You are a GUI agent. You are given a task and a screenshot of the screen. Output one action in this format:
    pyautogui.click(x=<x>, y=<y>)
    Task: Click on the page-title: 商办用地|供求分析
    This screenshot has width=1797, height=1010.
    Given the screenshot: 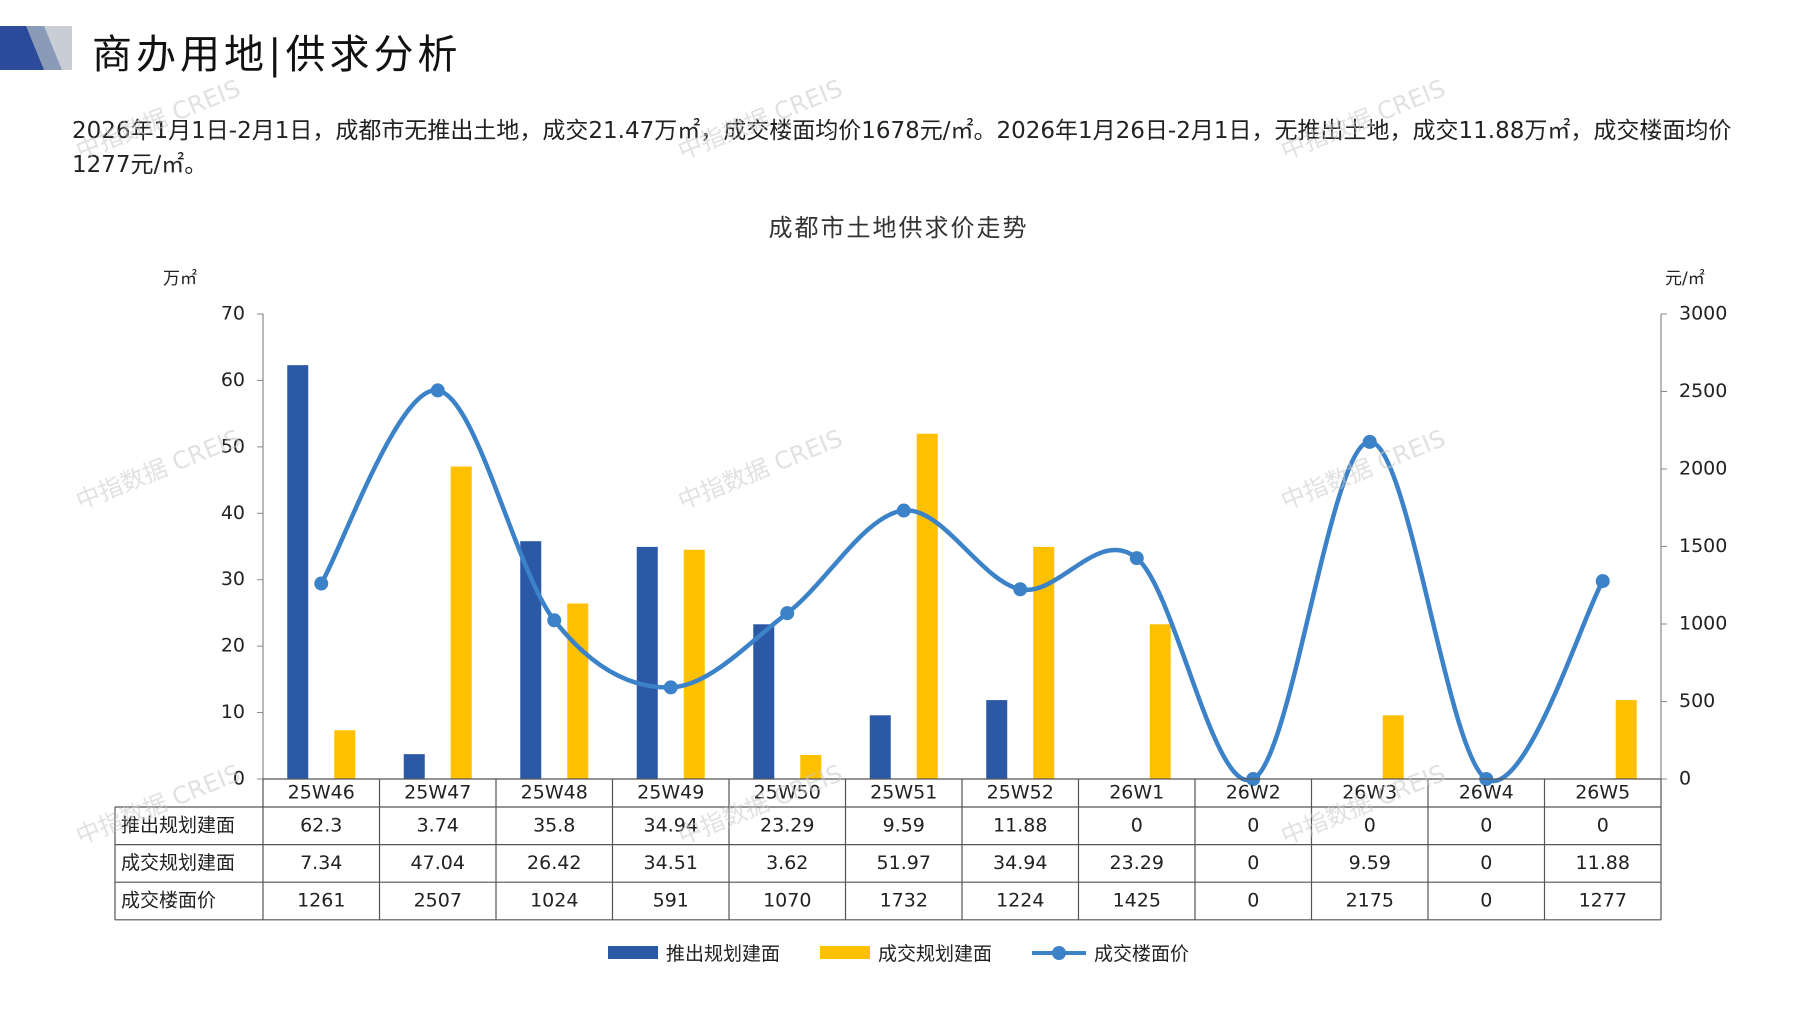 What is the action you would take?
    pyautogui.click(x=277, y=55)
    